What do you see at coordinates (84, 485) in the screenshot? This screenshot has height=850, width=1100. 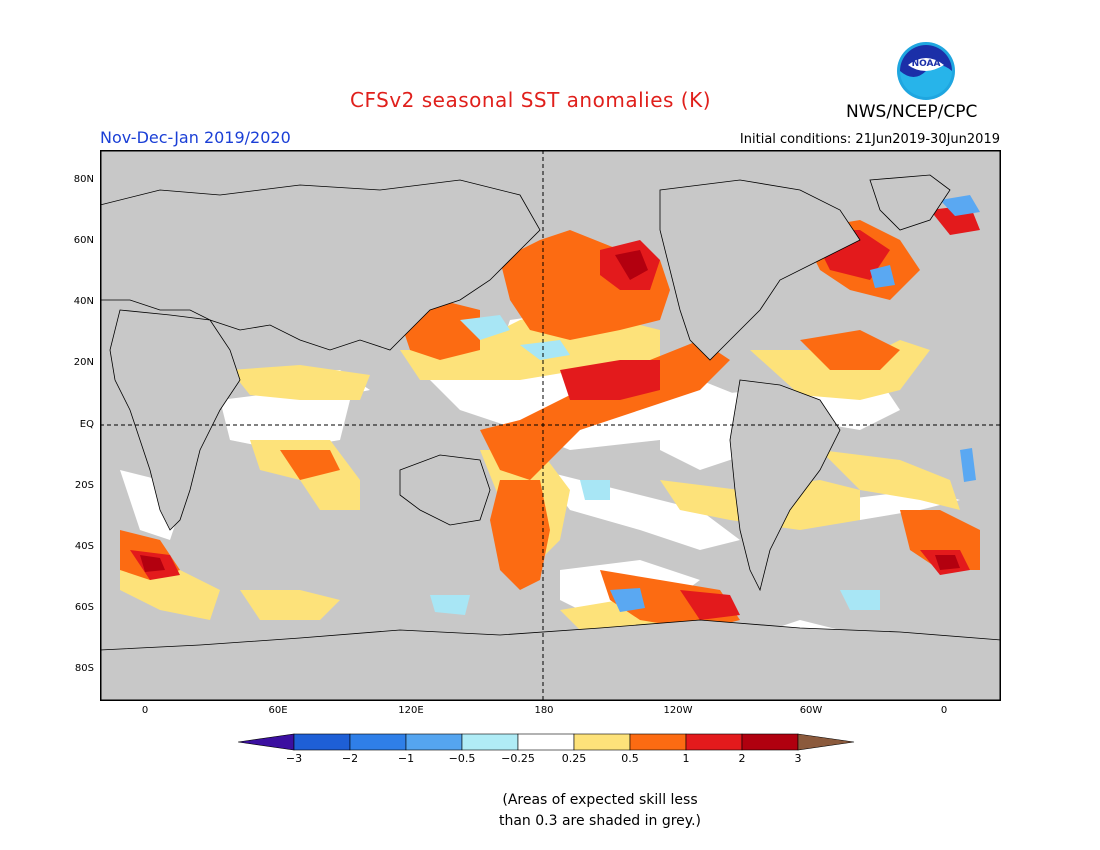 I see `latitude-label: 20S` at bounding box center [84, 485].